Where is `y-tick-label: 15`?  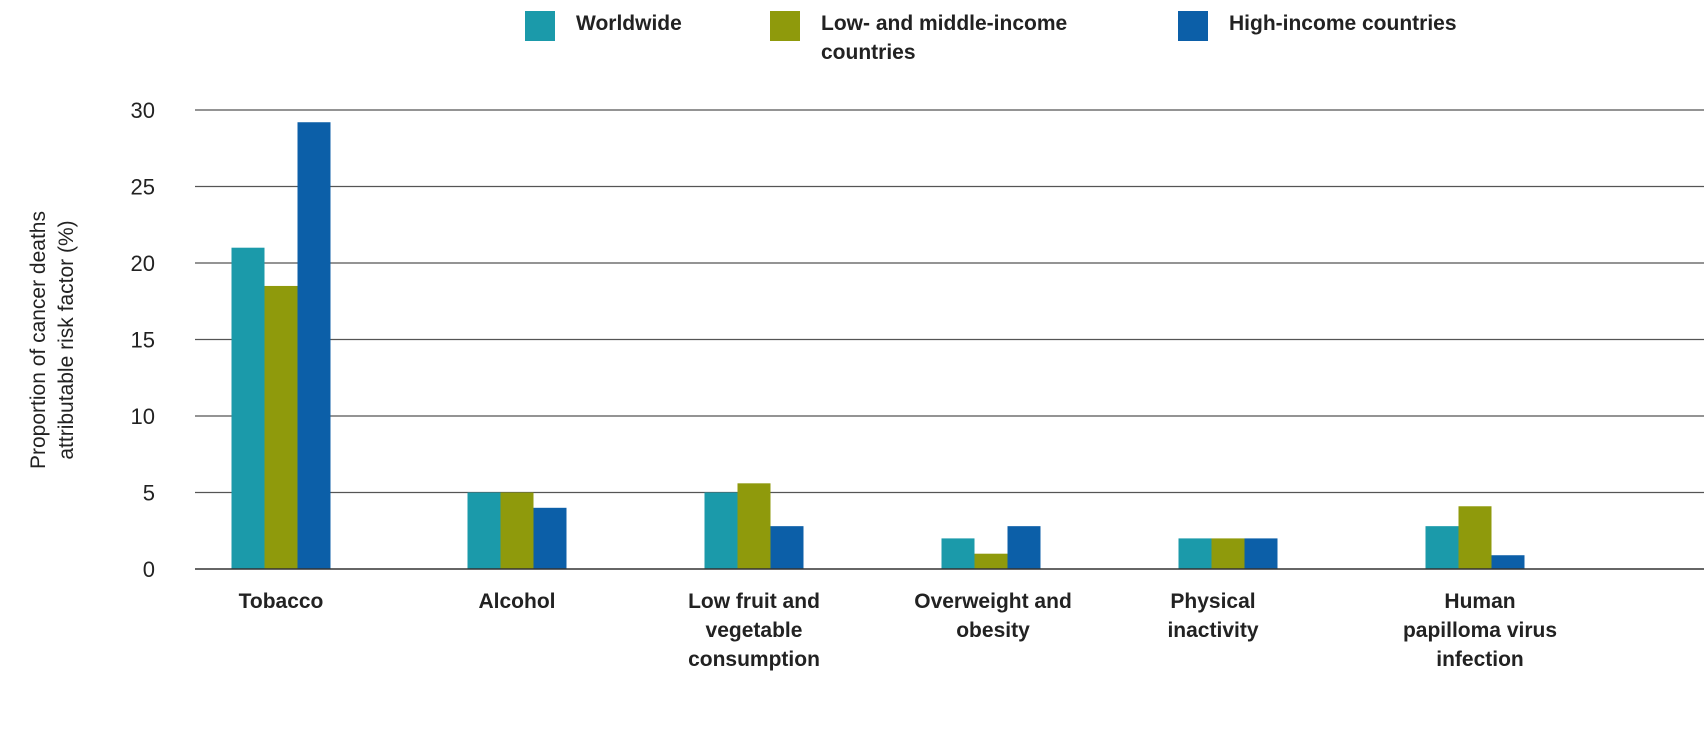
y-tick-label: 15 is located at coordinates (143, 340).